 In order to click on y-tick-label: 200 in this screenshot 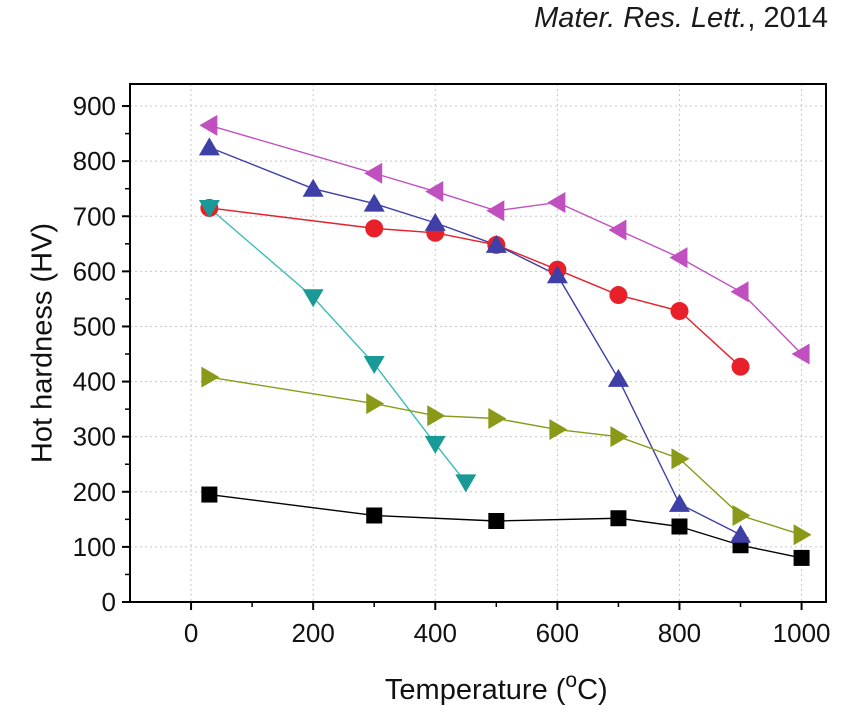, I will do `click(94, 492)`.